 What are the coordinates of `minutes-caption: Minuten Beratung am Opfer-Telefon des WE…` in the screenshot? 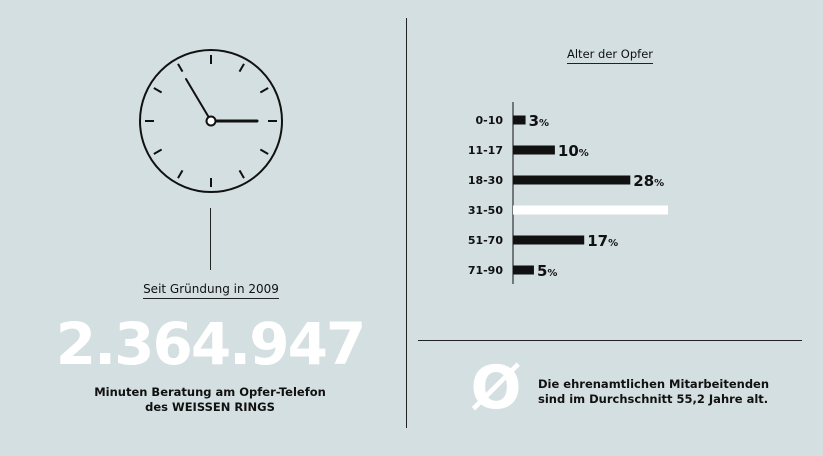 It's located at (210, 400).